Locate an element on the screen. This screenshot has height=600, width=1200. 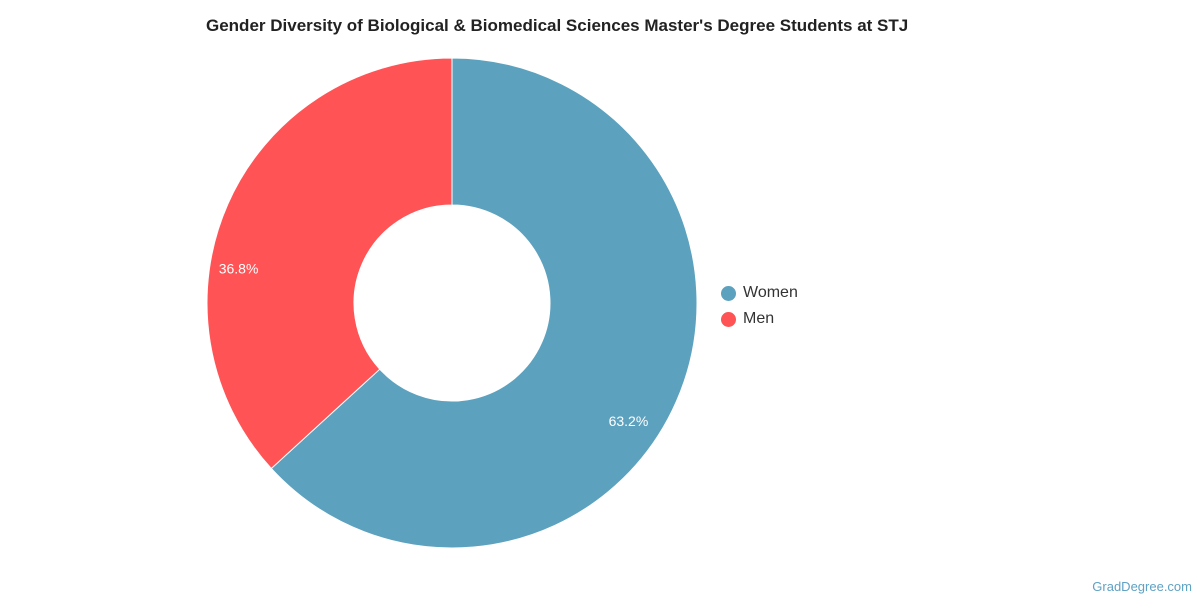
legend-label-women: Women is located at coordinates (770, 292).